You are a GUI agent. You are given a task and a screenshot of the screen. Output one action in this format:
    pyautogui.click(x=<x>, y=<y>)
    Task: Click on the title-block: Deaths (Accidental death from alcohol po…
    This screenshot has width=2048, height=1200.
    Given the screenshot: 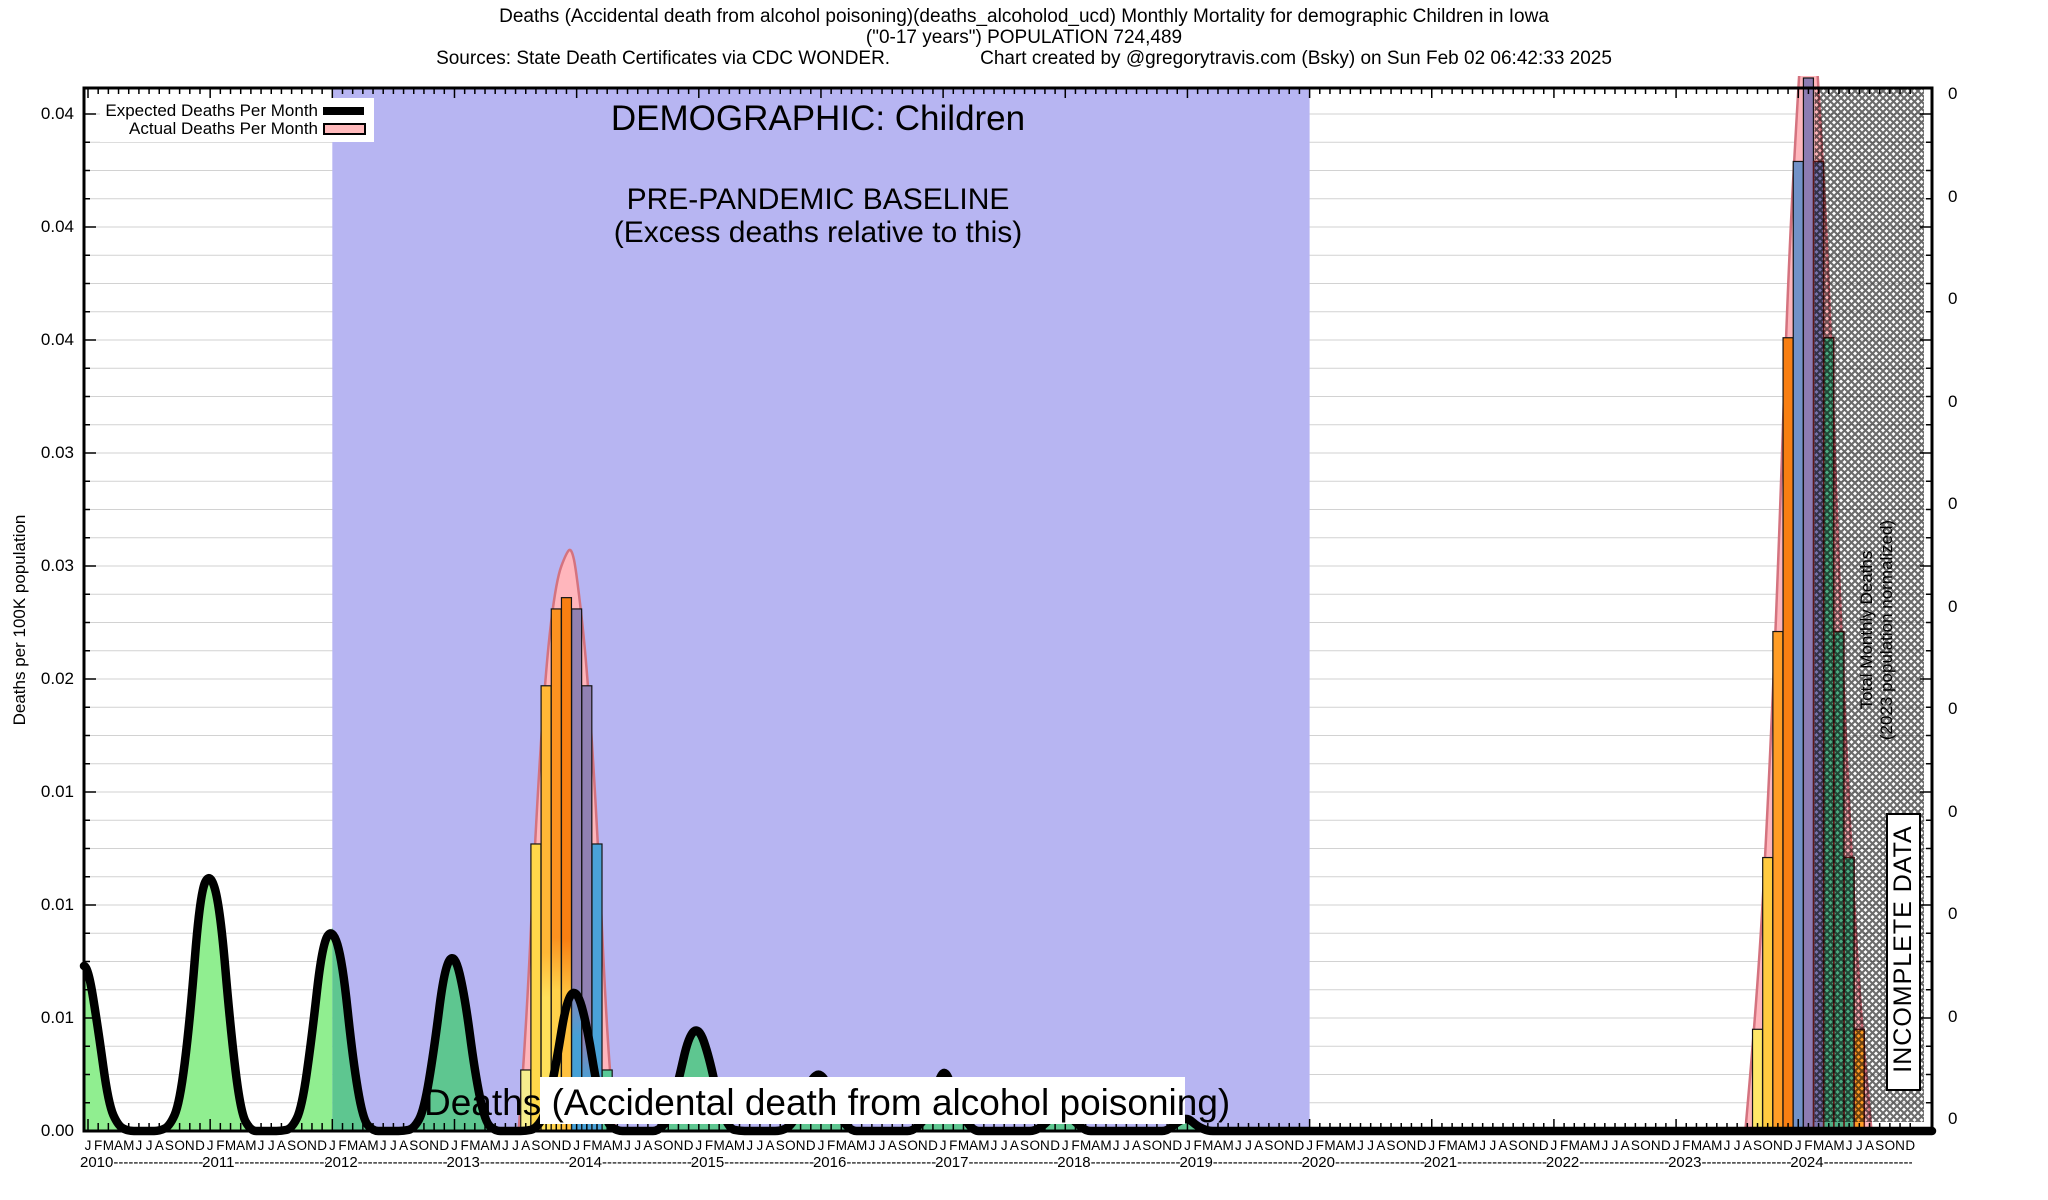 What is the action you would take?
    pyautogui.click(x=1024, y=37)
    